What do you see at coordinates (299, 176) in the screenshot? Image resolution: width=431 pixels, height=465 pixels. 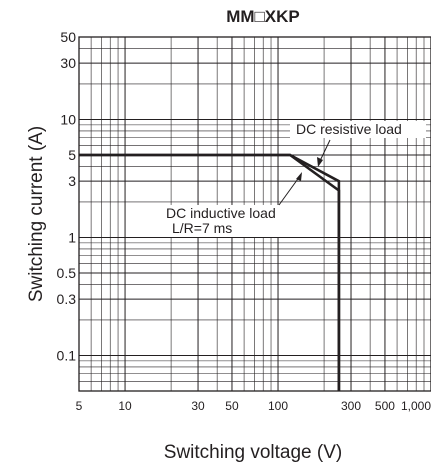 I see `arrowhead-inductive` at bounding box center [299, 176].